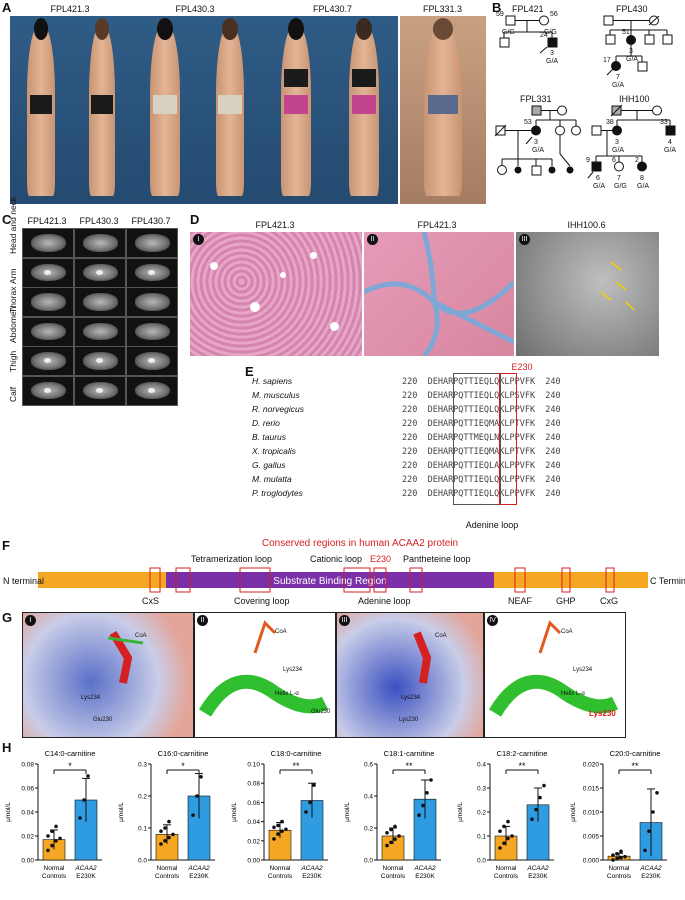  I want to click on pedigree-age: 51, so click(626, 32).